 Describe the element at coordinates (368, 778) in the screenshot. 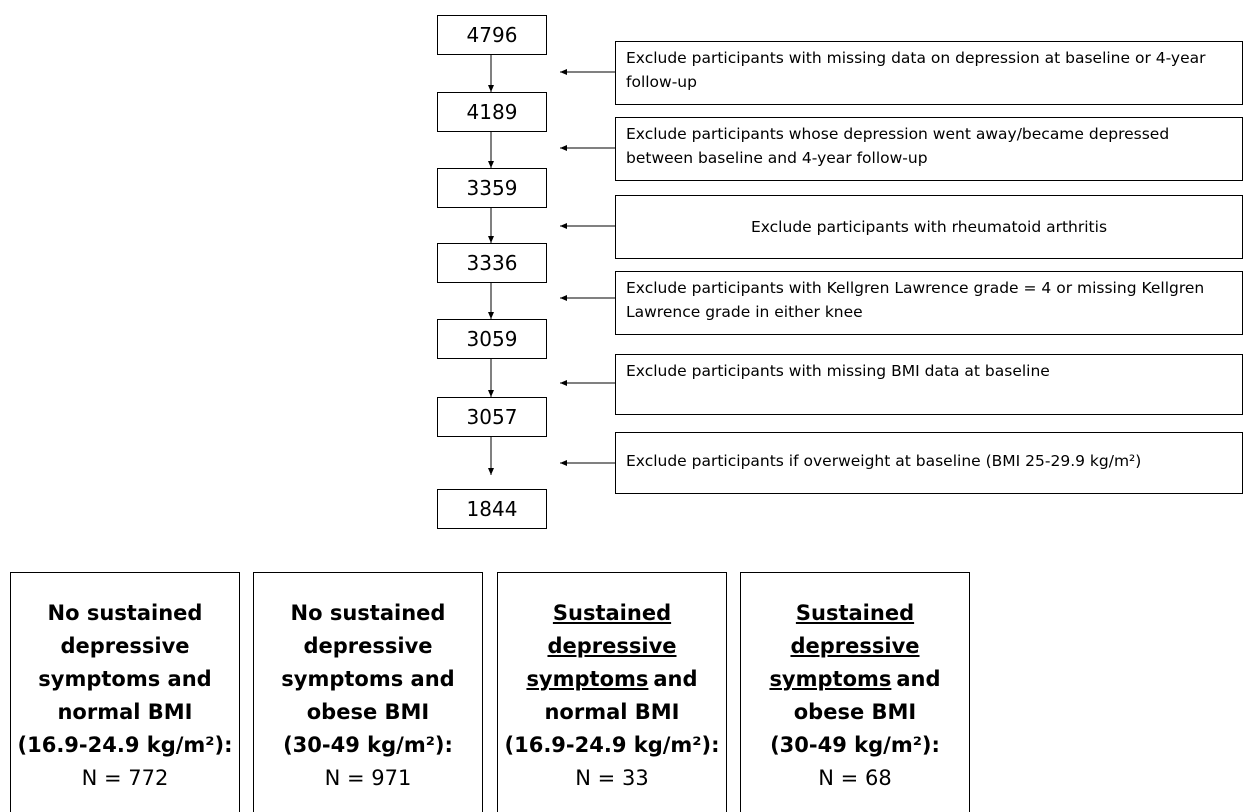

I see `group-n: N = 971` at that location.